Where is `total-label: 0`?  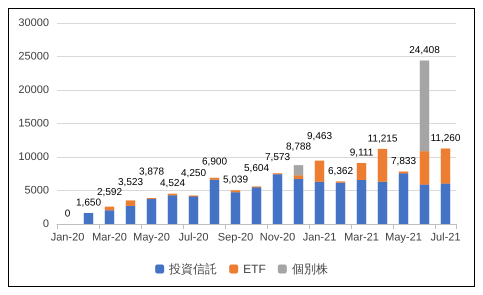
total-label: 0 is located at coordinates (67, 214).